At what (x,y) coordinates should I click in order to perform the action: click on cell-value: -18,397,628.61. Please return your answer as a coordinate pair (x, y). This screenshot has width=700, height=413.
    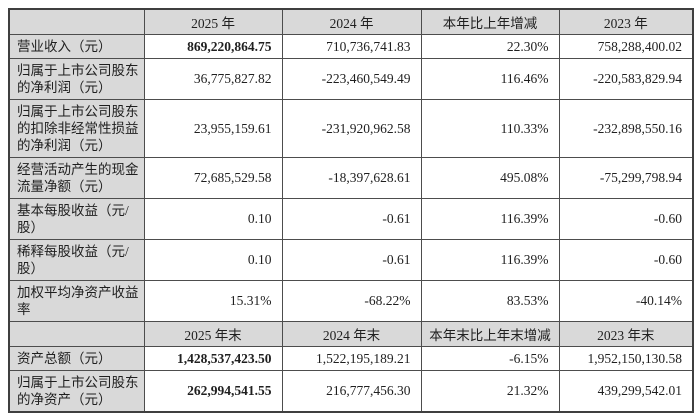
    Looking at the image, I should click on (351, 178).